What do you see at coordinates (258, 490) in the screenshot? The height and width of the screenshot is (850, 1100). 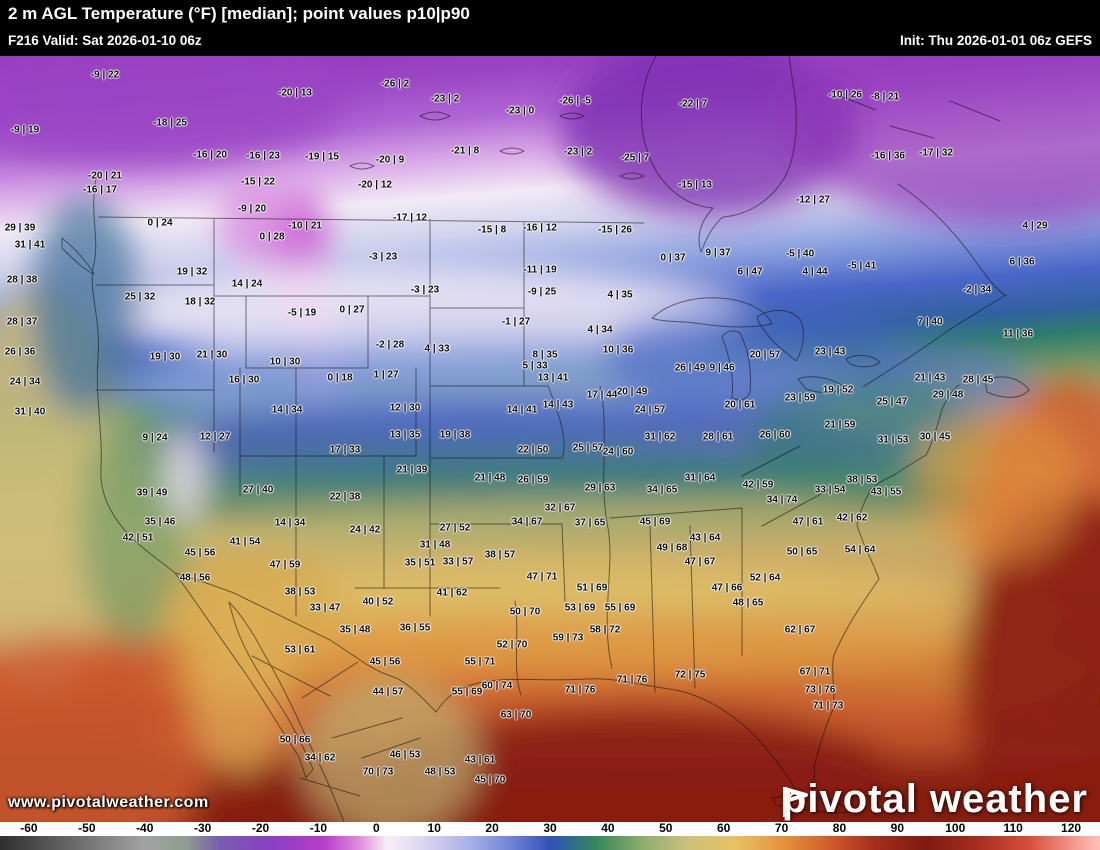 I see `point-value: 27 | 40` at bounding box center [258, 490].